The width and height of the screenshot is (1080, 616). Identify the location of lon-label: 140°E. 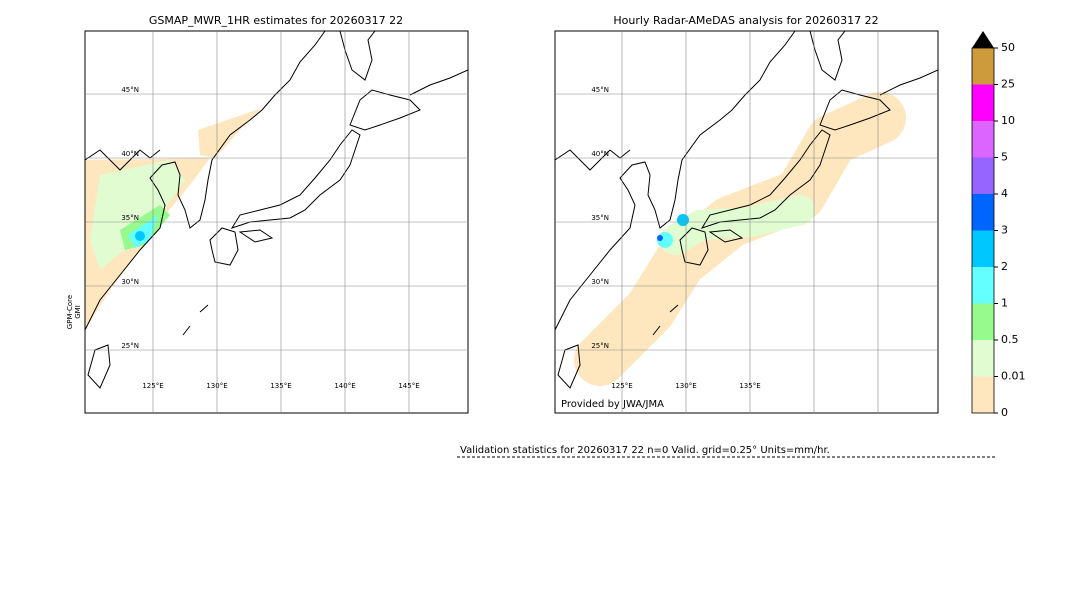
(344, 386).